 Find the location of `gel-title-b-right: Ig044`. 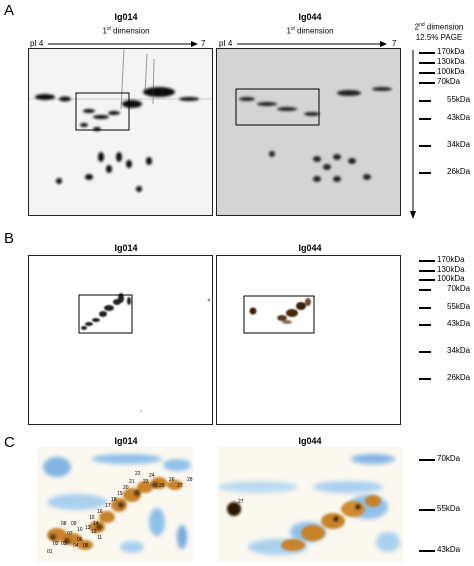

gel-title-b-right: Ig044 is located at coordinates (310, 248).